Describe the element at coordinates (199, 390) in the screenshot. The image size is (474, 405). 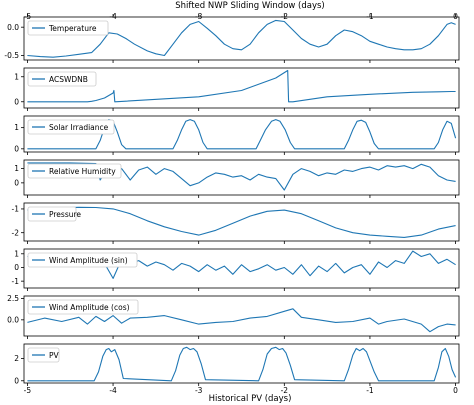
I see `bottom-x-tick-label: -3` at that location.